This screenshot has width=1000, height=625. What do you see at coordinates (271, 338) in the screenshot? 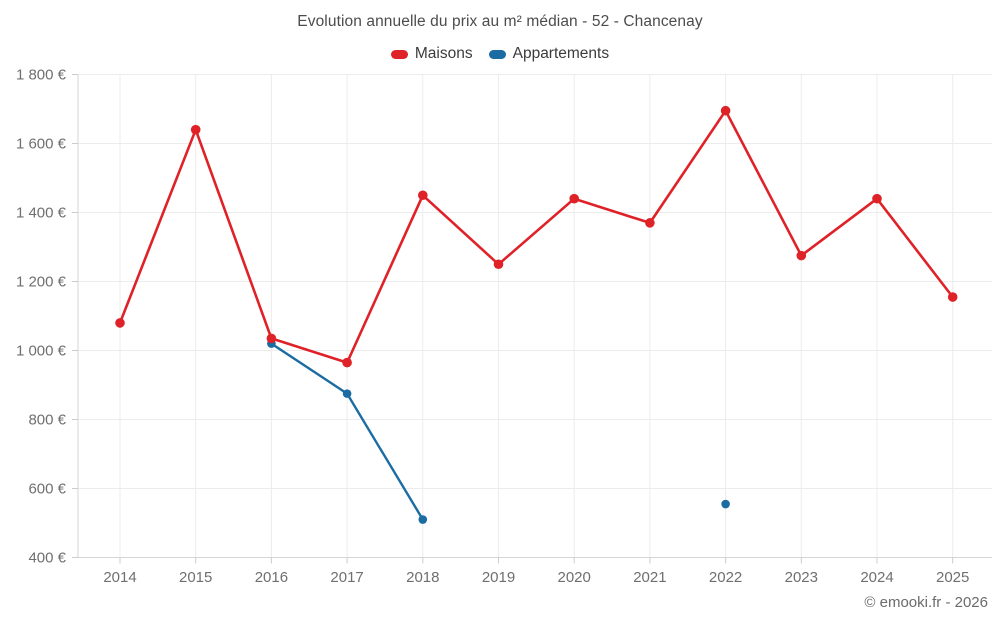
I see `point-maisons-2016` at bounding box center [271, 338].